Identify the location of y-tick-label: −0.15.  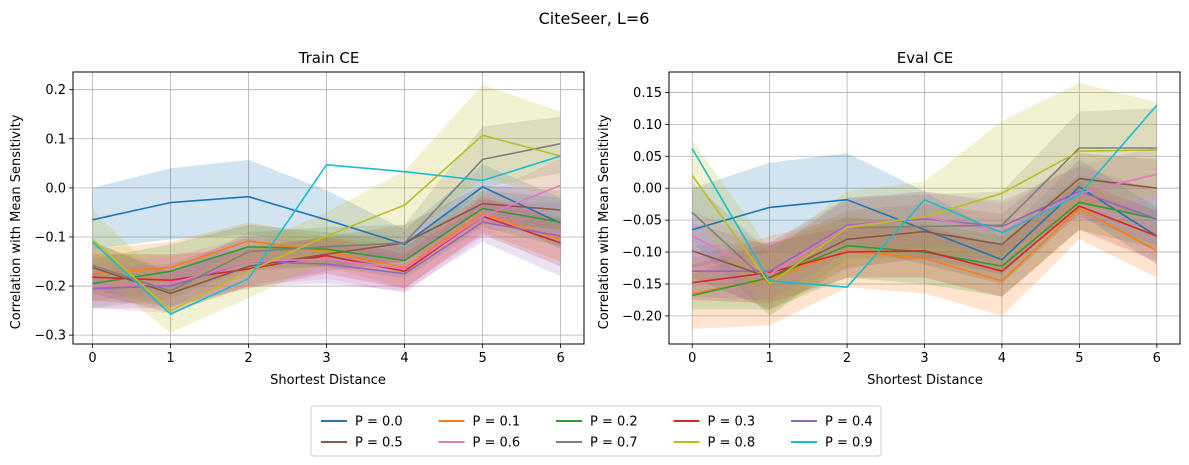
(642, 284).